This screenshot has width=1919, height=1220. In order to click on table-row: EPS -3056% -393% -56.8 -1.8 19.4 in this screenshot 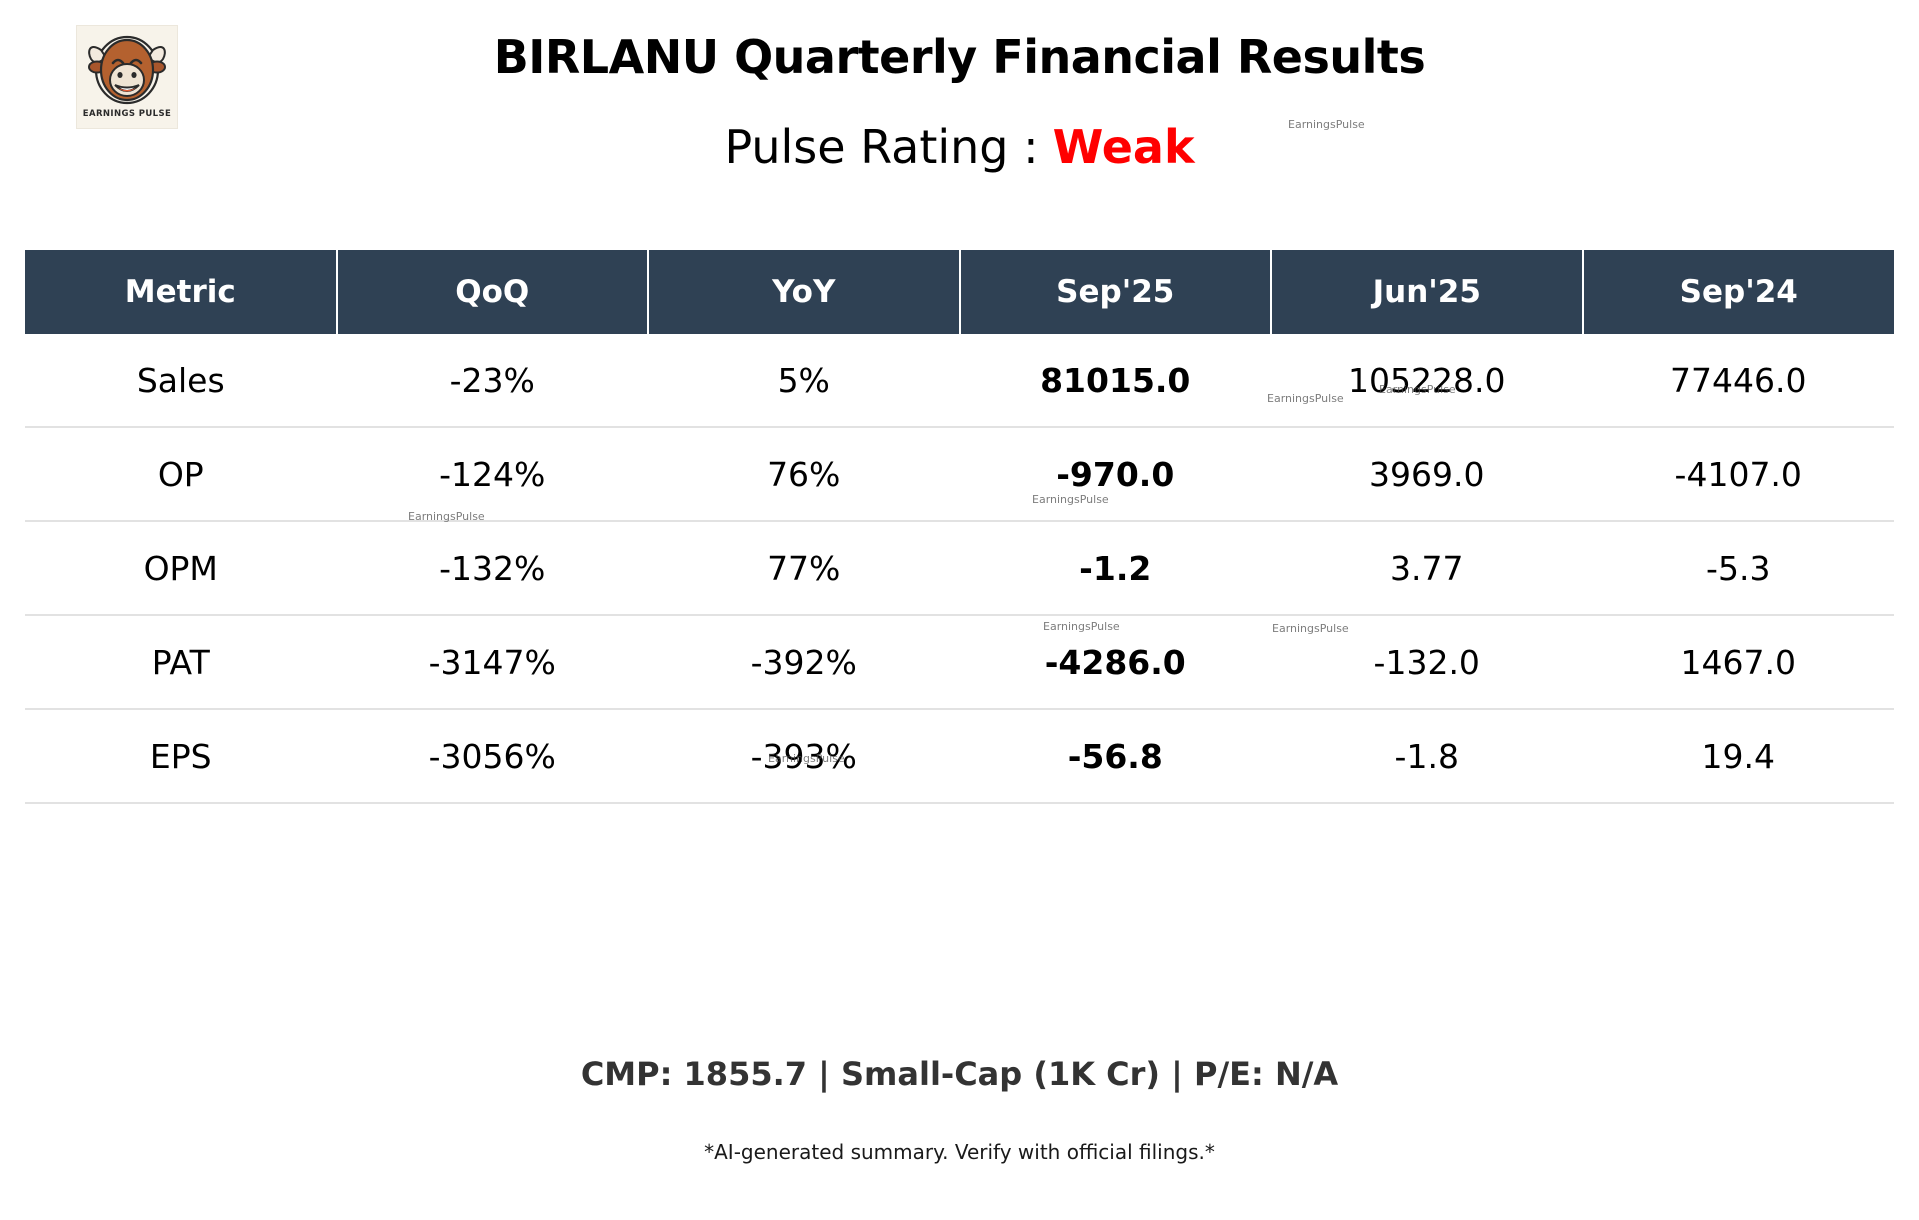, I will do `click(959, 756)`.